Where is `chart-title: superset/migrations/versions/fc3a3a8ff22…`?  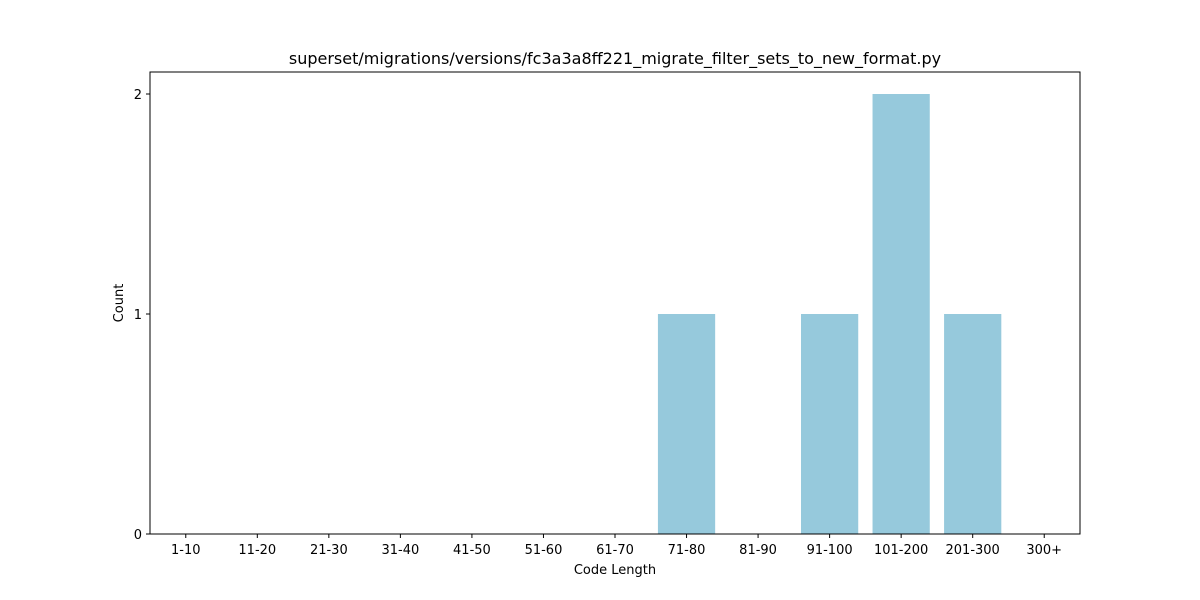 chart-title: superset/migrations/versions/fc3a3a8ff22… is located at coordinates (615, 59).